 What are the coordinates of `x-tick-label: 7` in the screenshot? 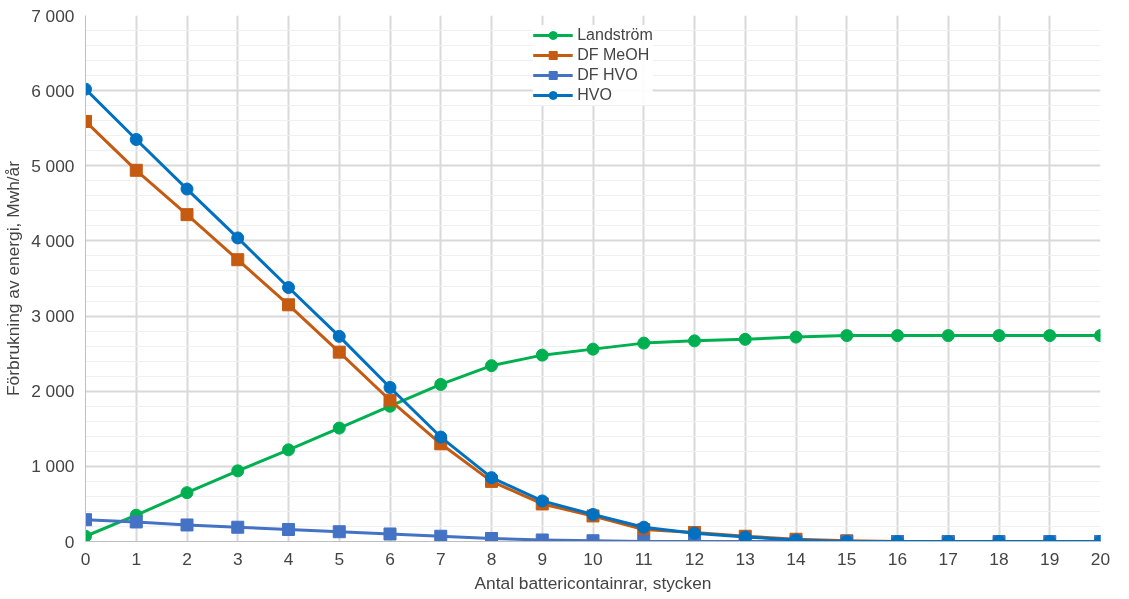 It's located at (440, 558).